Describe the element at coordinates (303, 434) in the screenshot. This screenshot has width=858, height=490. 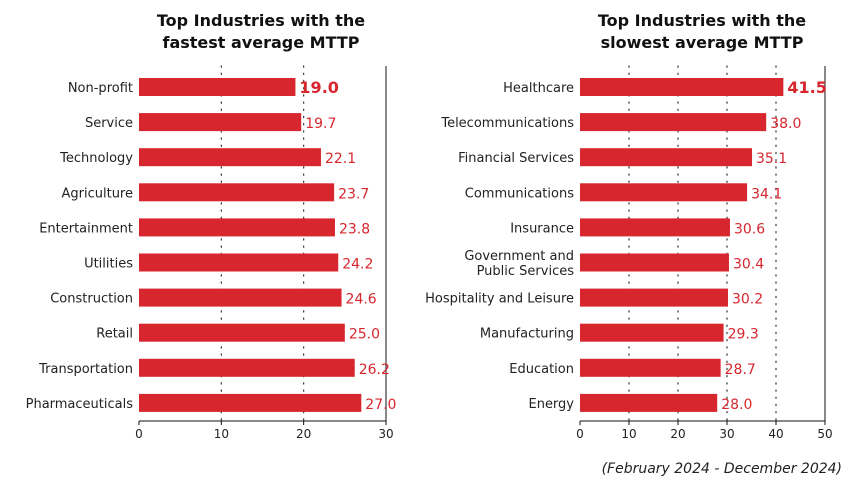
I see `fastest-x-tick-label: 20` at that location.